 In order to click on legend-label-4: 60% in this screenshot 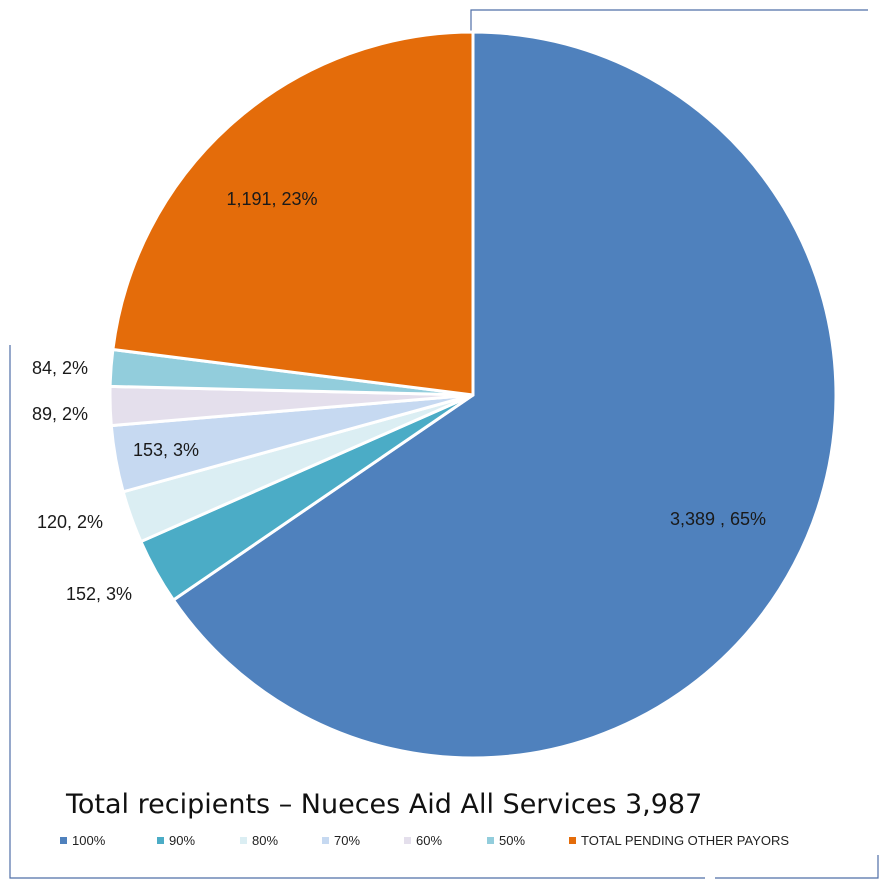, I will do `click(429, 840)`.